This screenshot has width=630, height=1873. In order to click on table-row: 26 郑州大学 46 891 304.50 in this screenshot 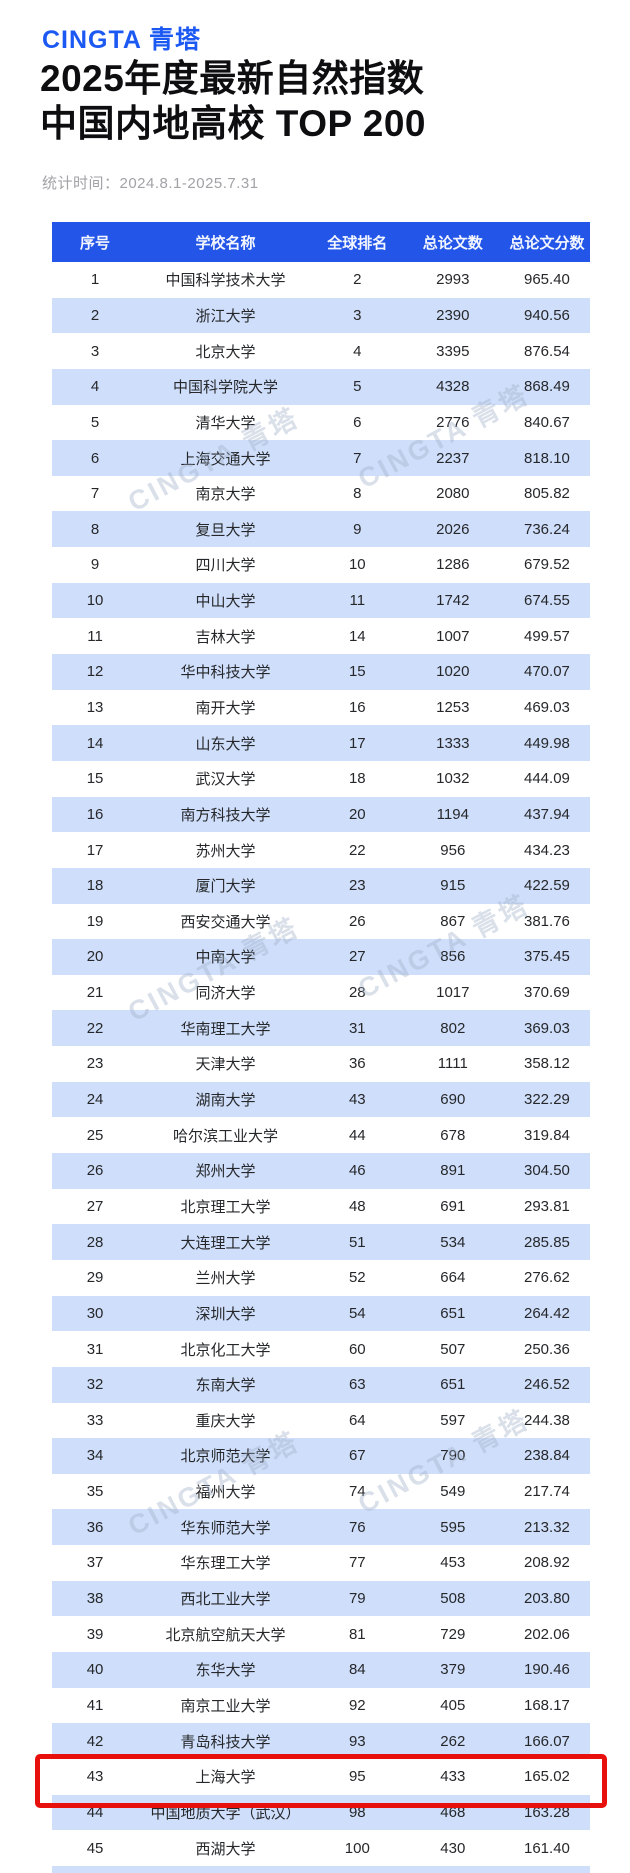, I will do `click(321, 1171)`.